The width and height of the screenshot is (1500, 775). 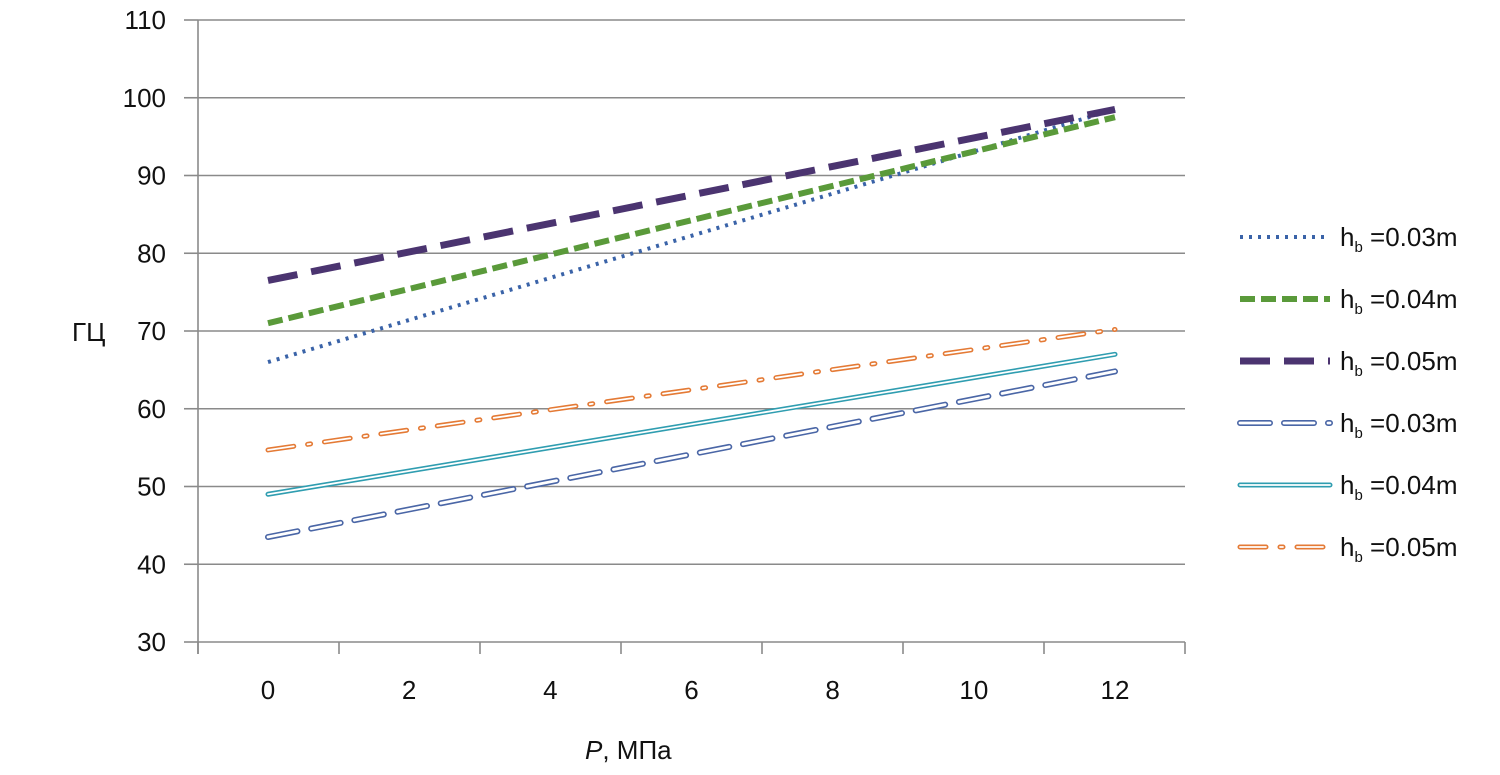 What do you see at coordinates (973, 690) in the screenshot?
I see `x-tick-label: 10` at bounding box center [973, 690].